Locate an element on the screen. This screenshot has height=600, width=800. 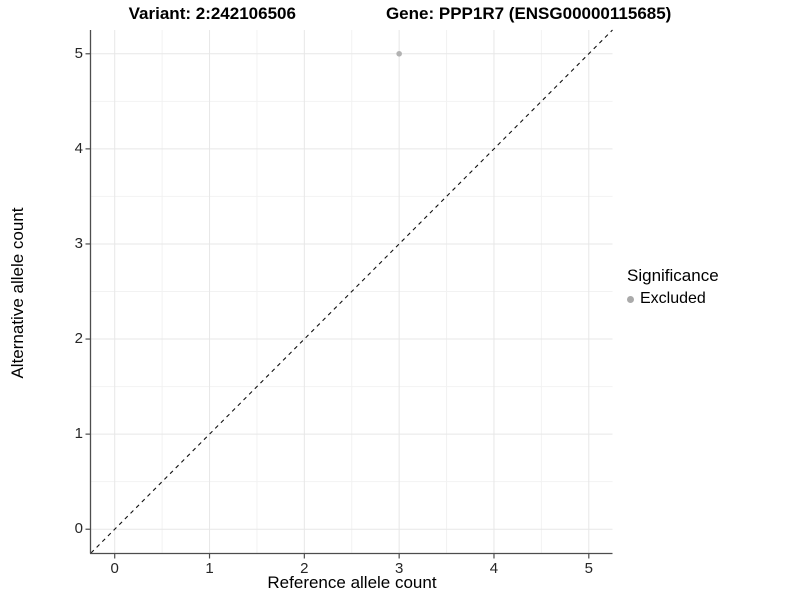
x-tick-label: 1 is located at coordinates (209, 568).